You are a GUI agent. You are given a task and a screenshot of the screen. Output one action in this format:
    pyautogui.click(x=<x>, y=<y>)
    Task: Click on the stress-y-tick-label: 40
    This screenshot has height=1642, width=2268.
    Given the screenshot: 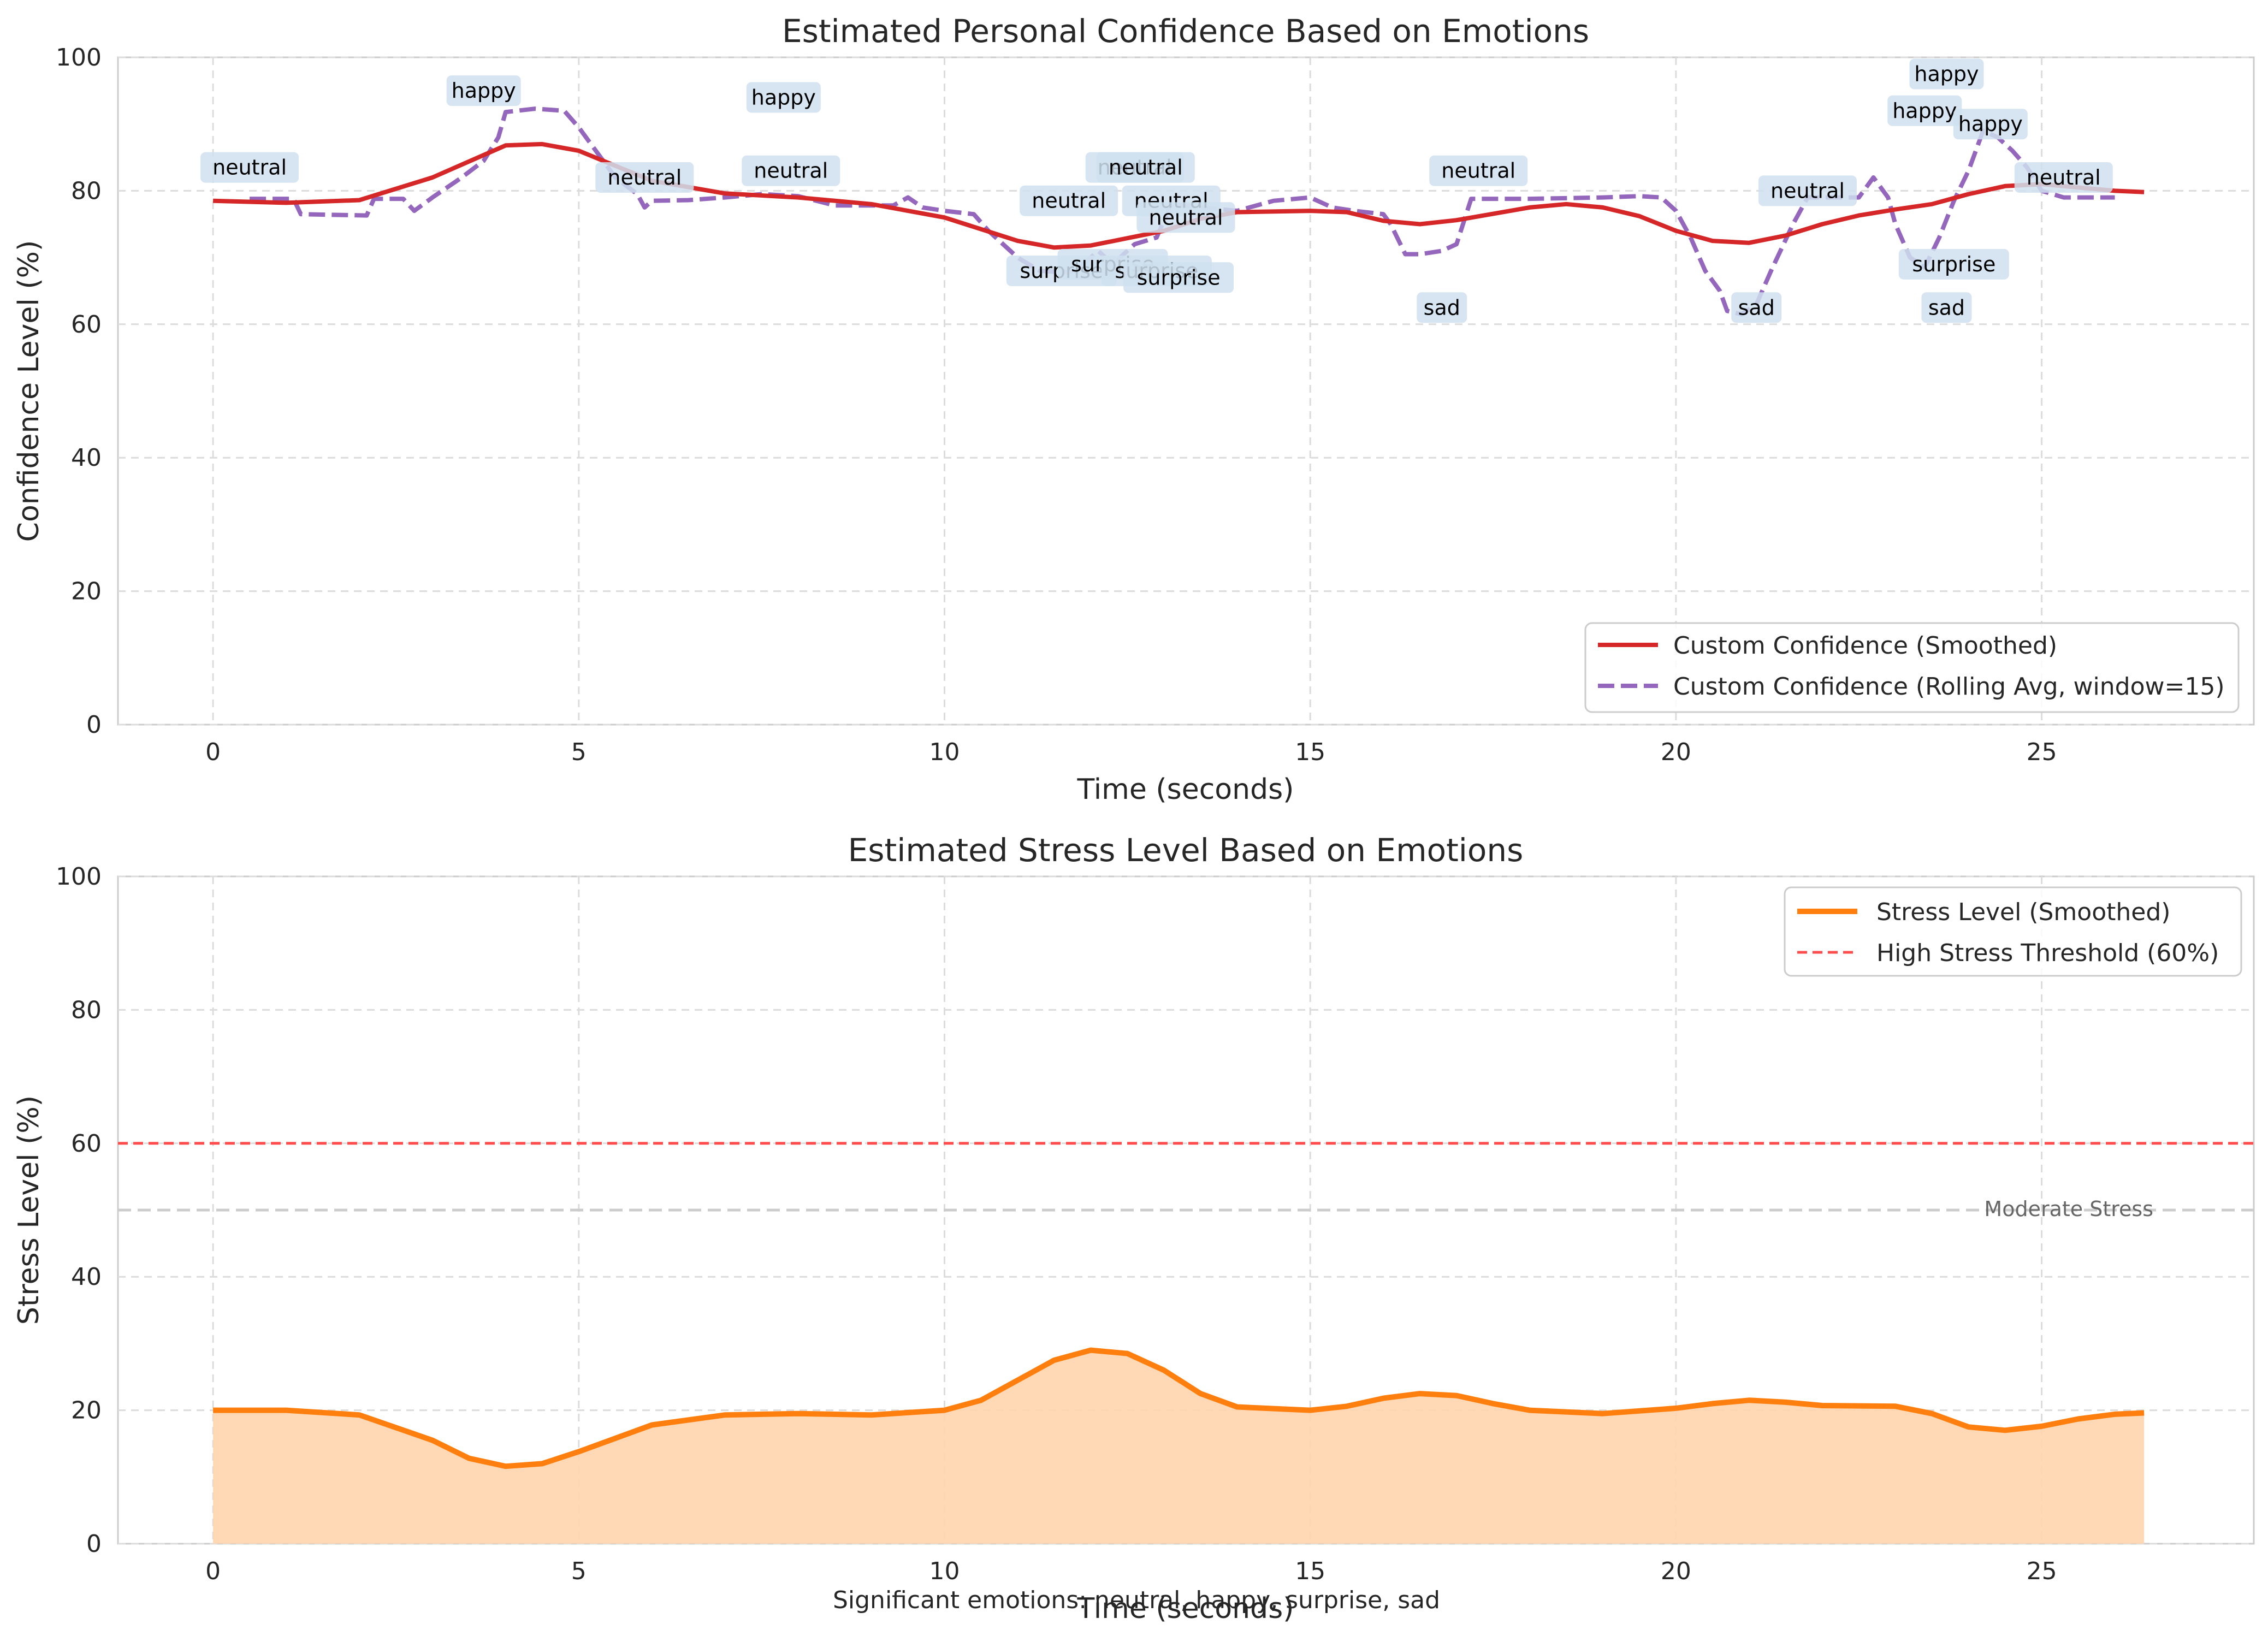 What is the action you would take?
    pyautogui.click(x=87, y=1277)
    